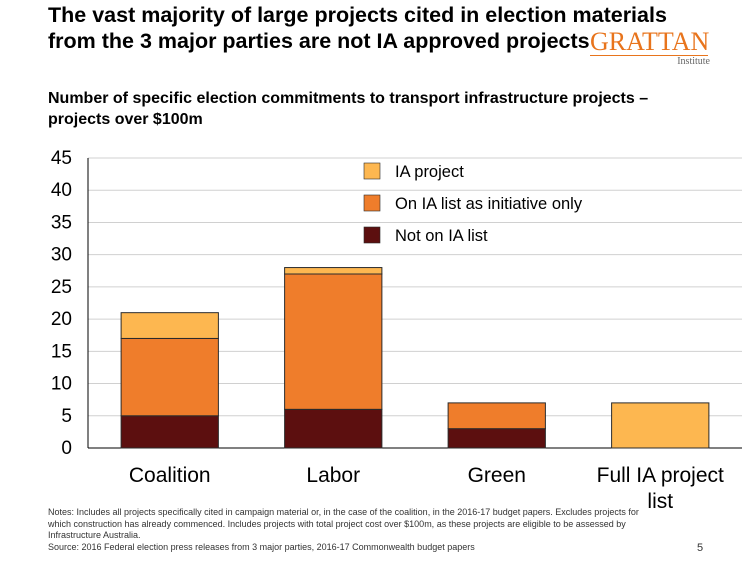  I want to click on y-tick-label: 20, so click(61, 319).